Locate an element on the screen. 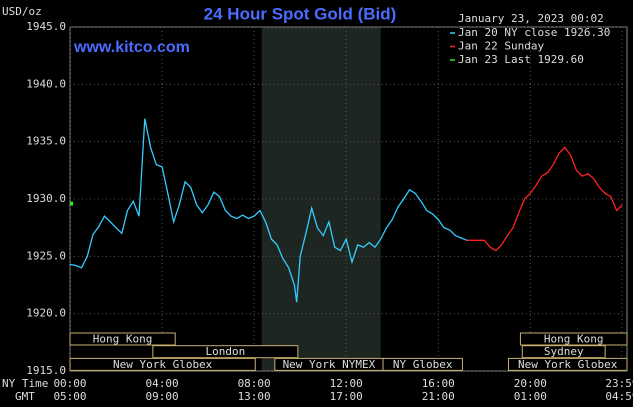  x-tick-label: 00:00 is located at coordinates (69, 383).